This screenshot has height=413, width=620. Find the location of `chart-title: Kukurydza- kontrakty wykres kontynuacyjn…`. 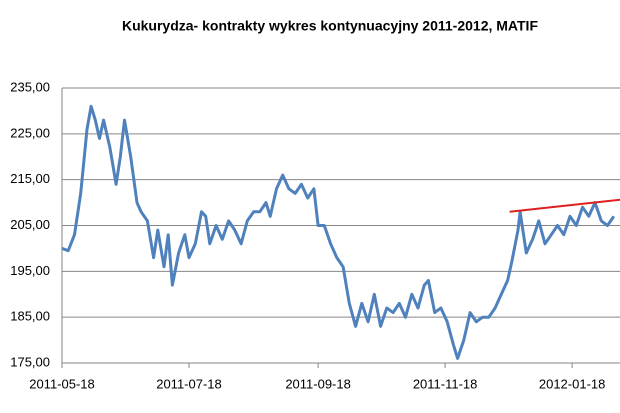

chart-title: Kukurydza- kontrakty wykres kontynuacyjn… is located at coordinates (330, 26).